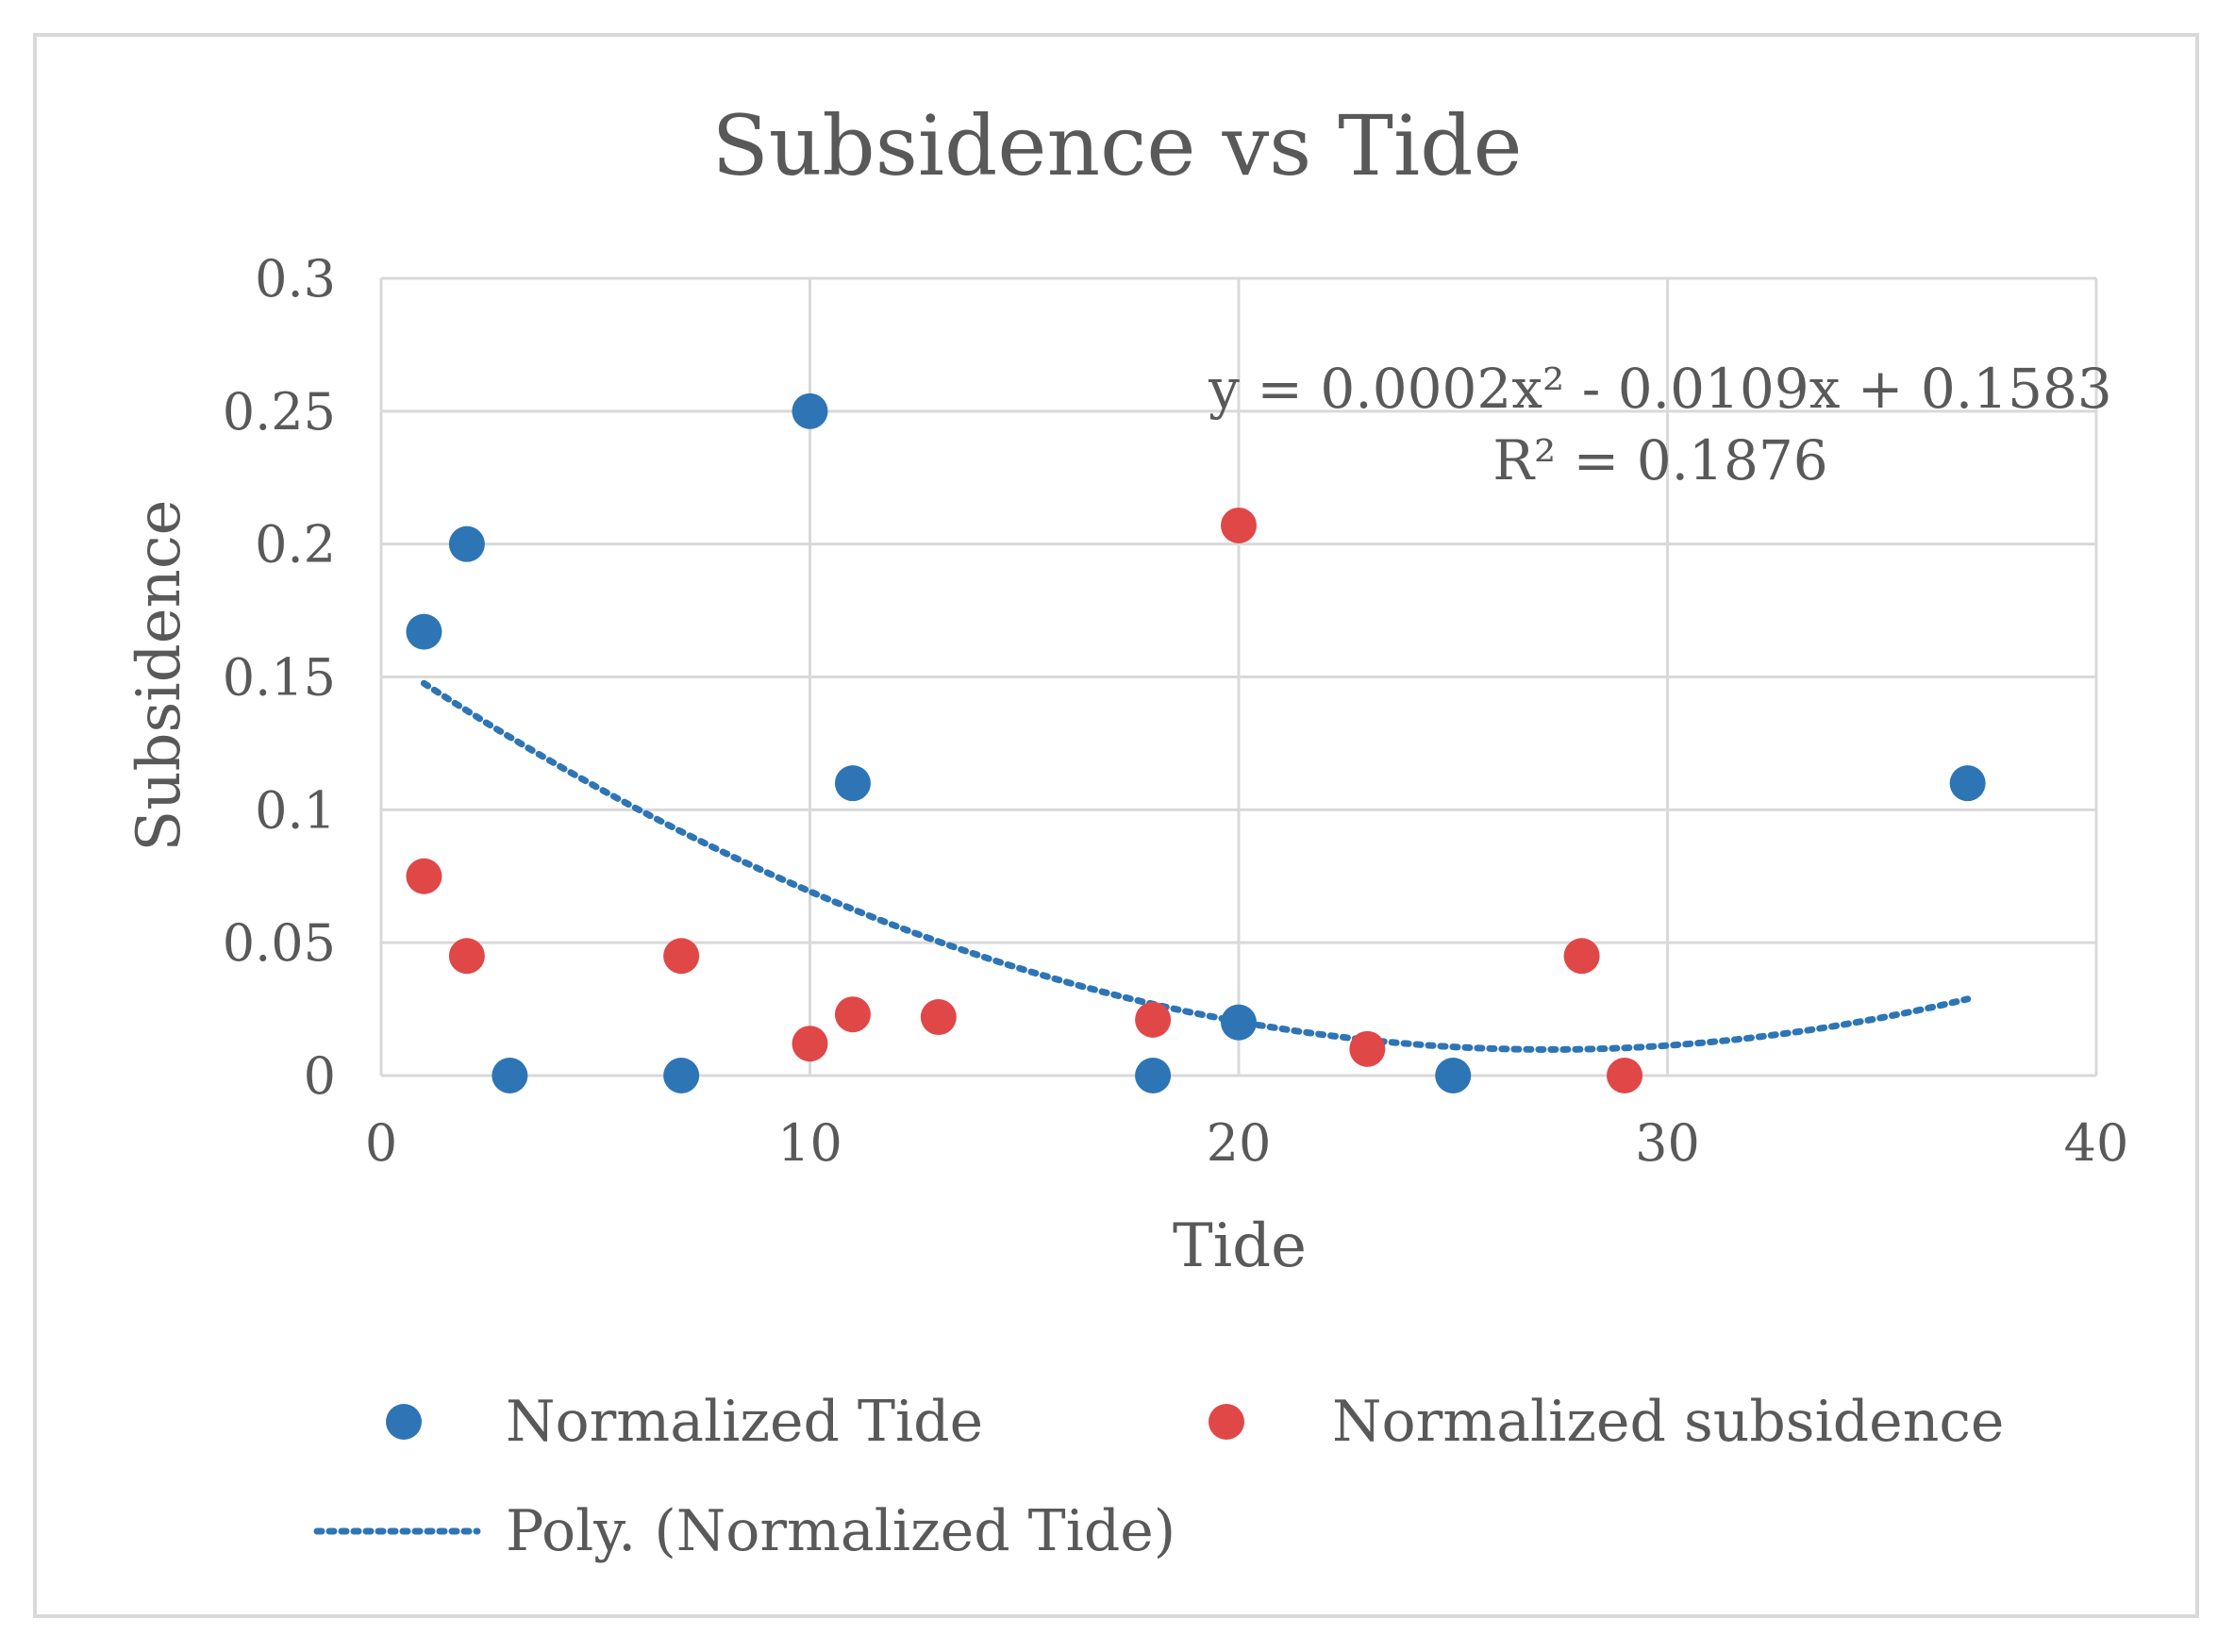 This screenshot has width=2234, height=1652. I want to click on y-tick-label: 0.1, so click(295, 810).